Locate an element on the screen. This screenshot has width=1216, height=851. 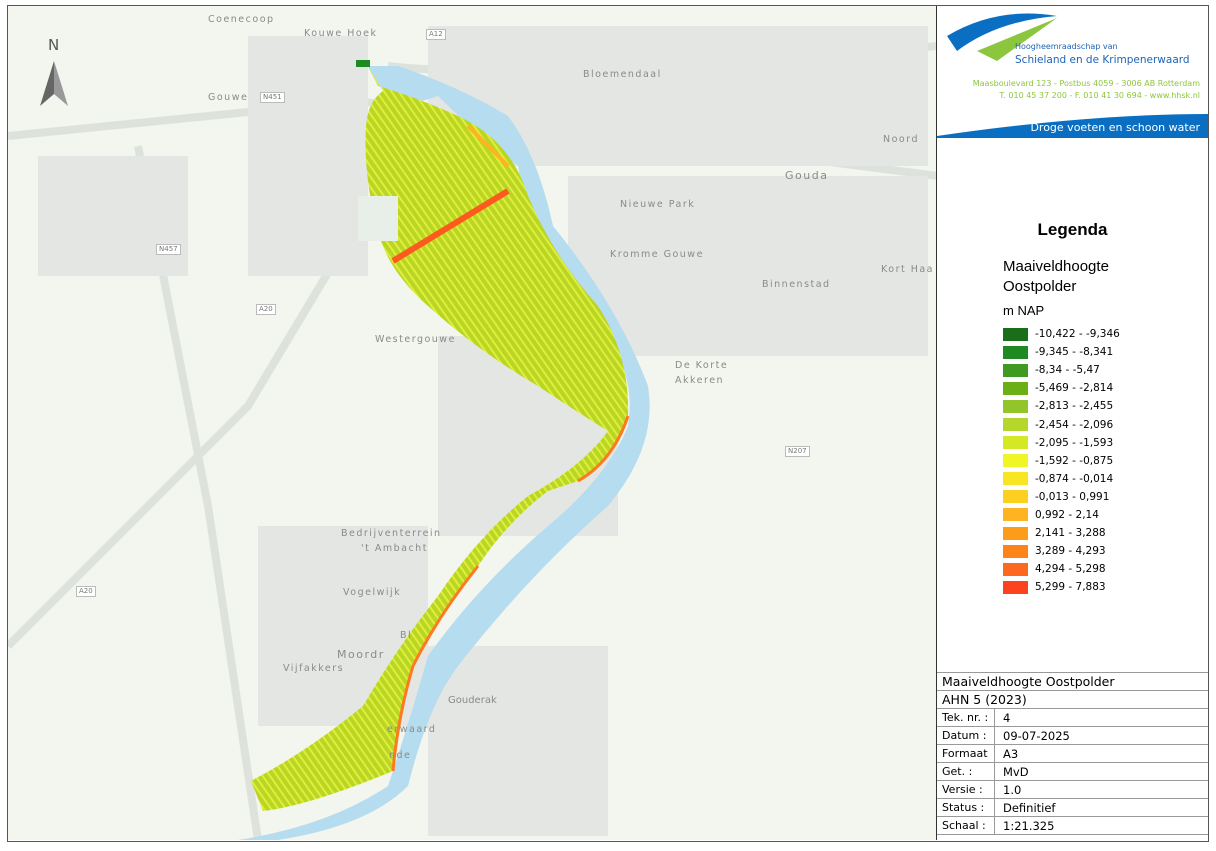
legend-item: 5,299 - 7,883 is located at coordinates (1061, 587).